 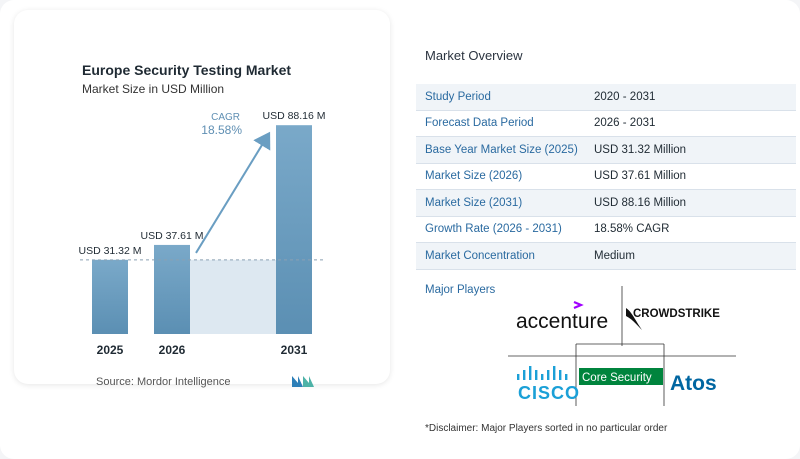 I want to click on major-players-logos: accenture CROWDSTRIKE CISCO Core Securit, so click(x=622, y=346).